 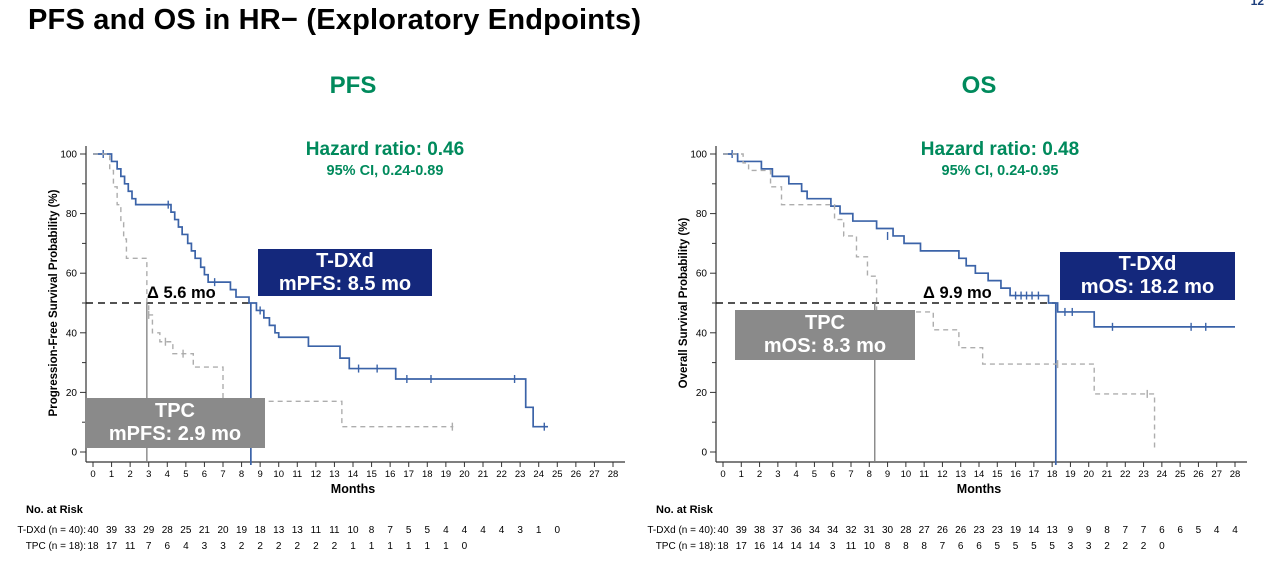 What do you see at coordinates (686, 546) in the screenshot?
I see `risk-row-label: TPC (n = 18):` at bounding box center [686, 546].